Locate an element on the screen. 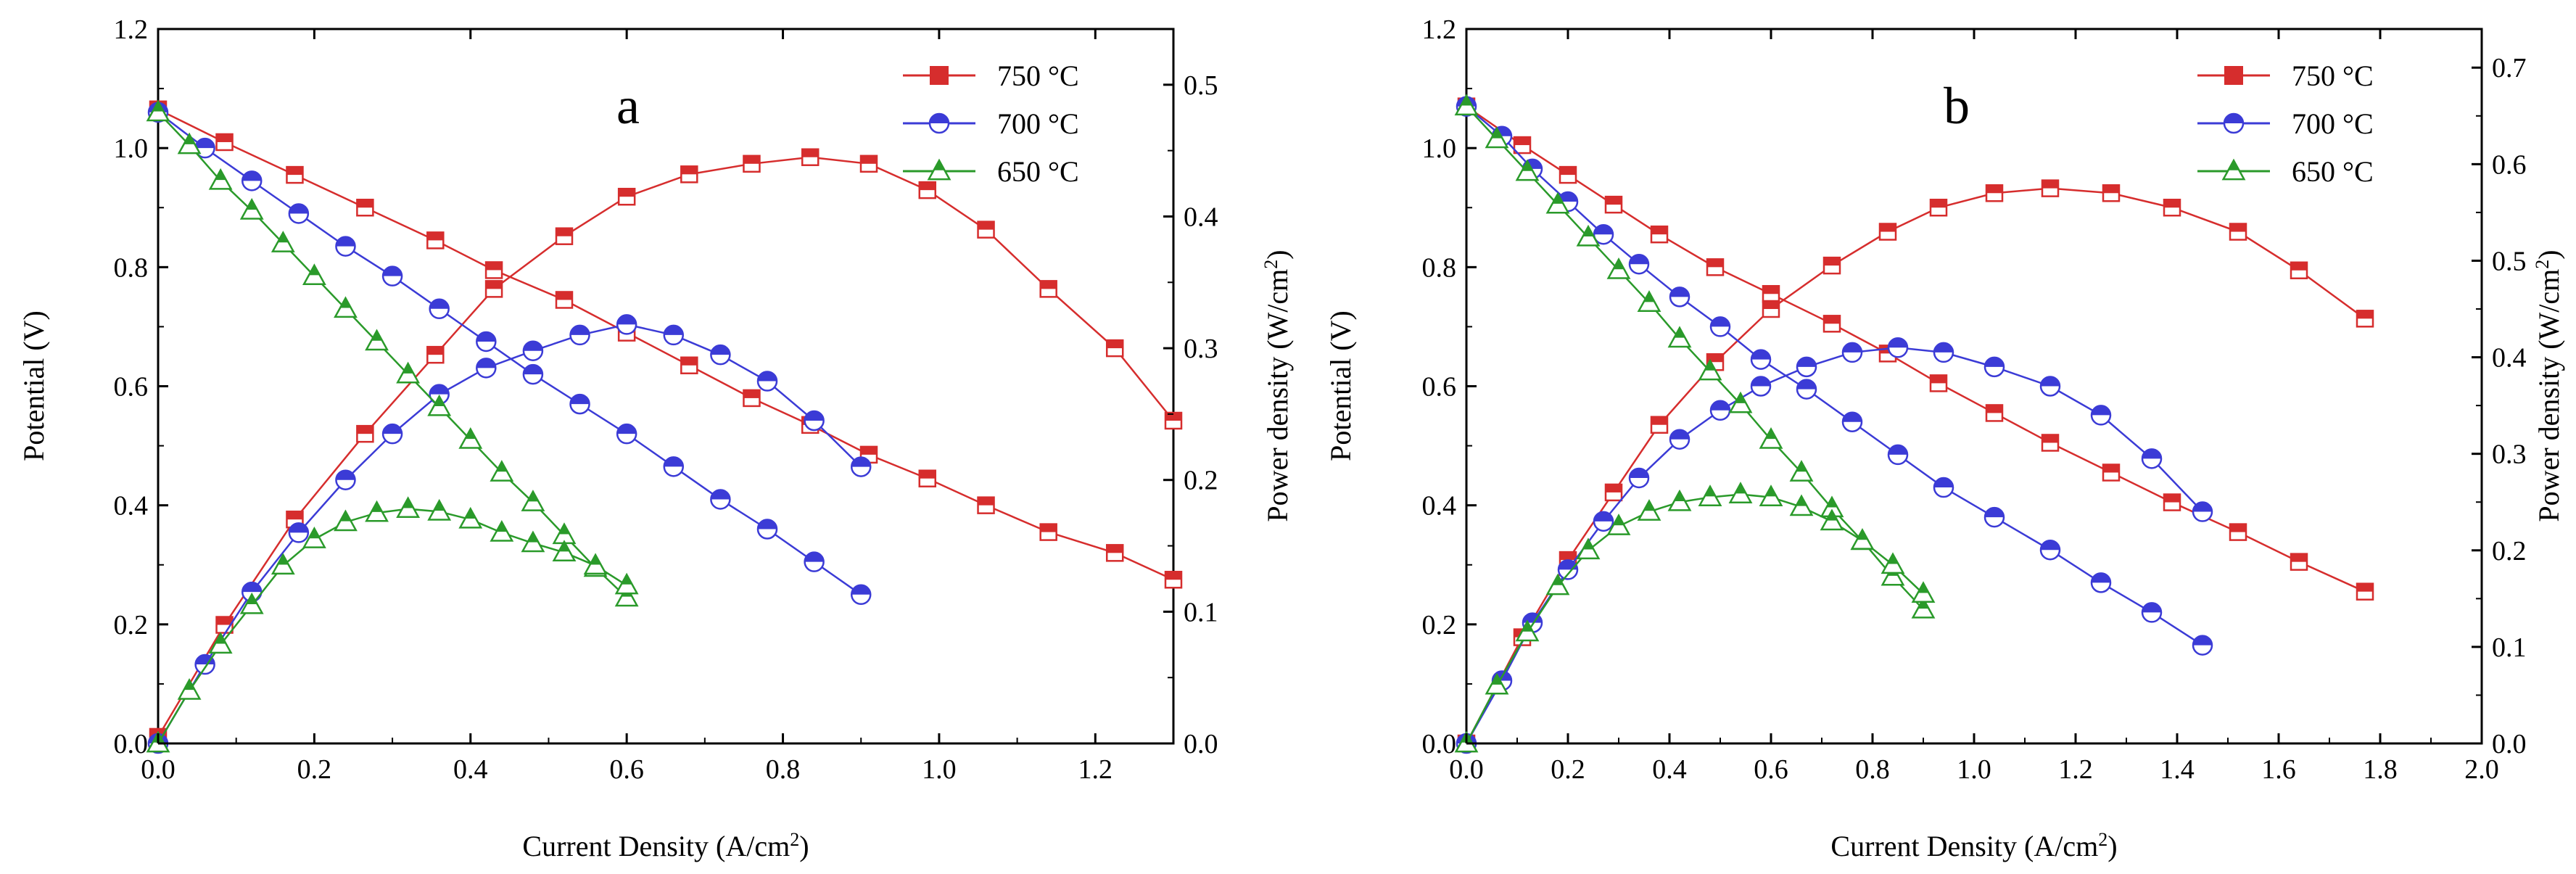 This screenshot has width=2576, height=874. y-left-axis-title: Potential (V) is located at coordinates (1340, 385).